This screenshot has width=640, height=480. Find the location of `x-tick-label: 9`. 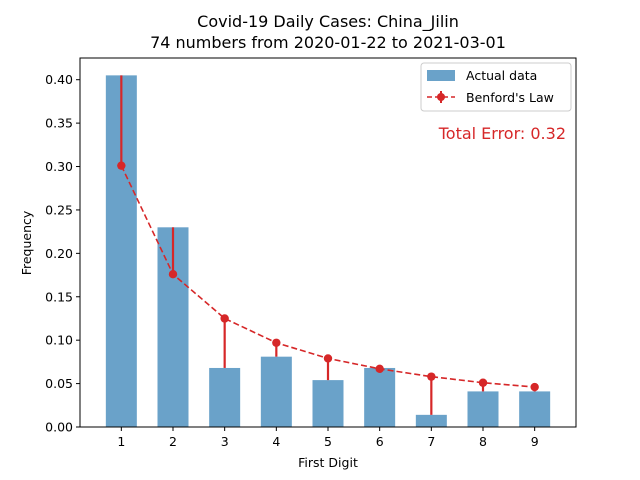

x-tick-label: 9 is located at coordinates (535, 441).